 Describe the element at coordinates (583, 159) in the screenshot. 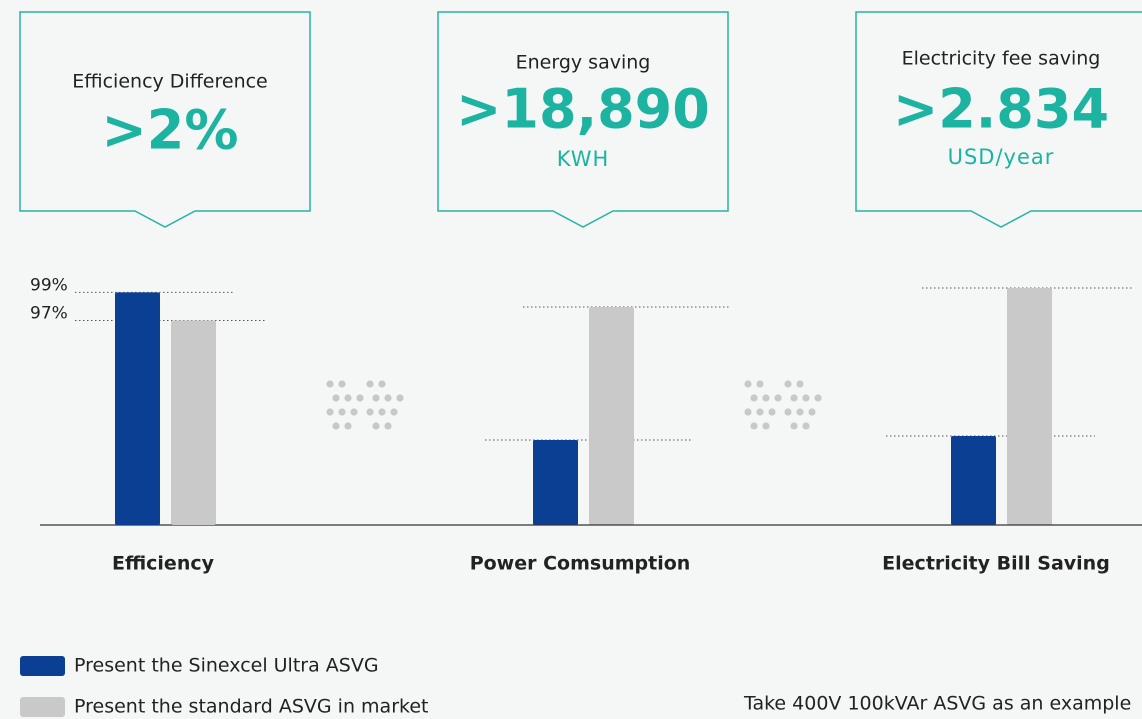

I see `callout-unit: KWH` at that location.